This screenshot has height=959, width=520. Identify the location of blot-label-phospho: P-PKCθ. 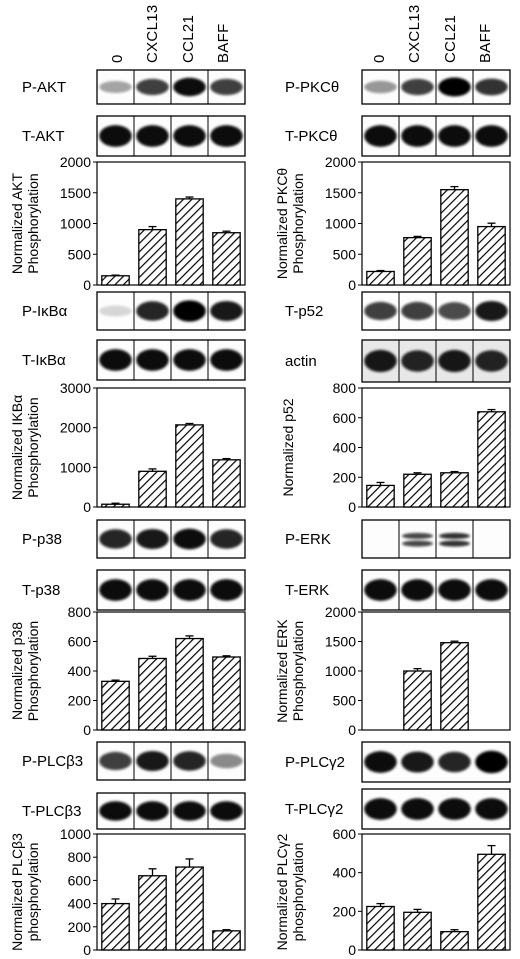
(312, 87).